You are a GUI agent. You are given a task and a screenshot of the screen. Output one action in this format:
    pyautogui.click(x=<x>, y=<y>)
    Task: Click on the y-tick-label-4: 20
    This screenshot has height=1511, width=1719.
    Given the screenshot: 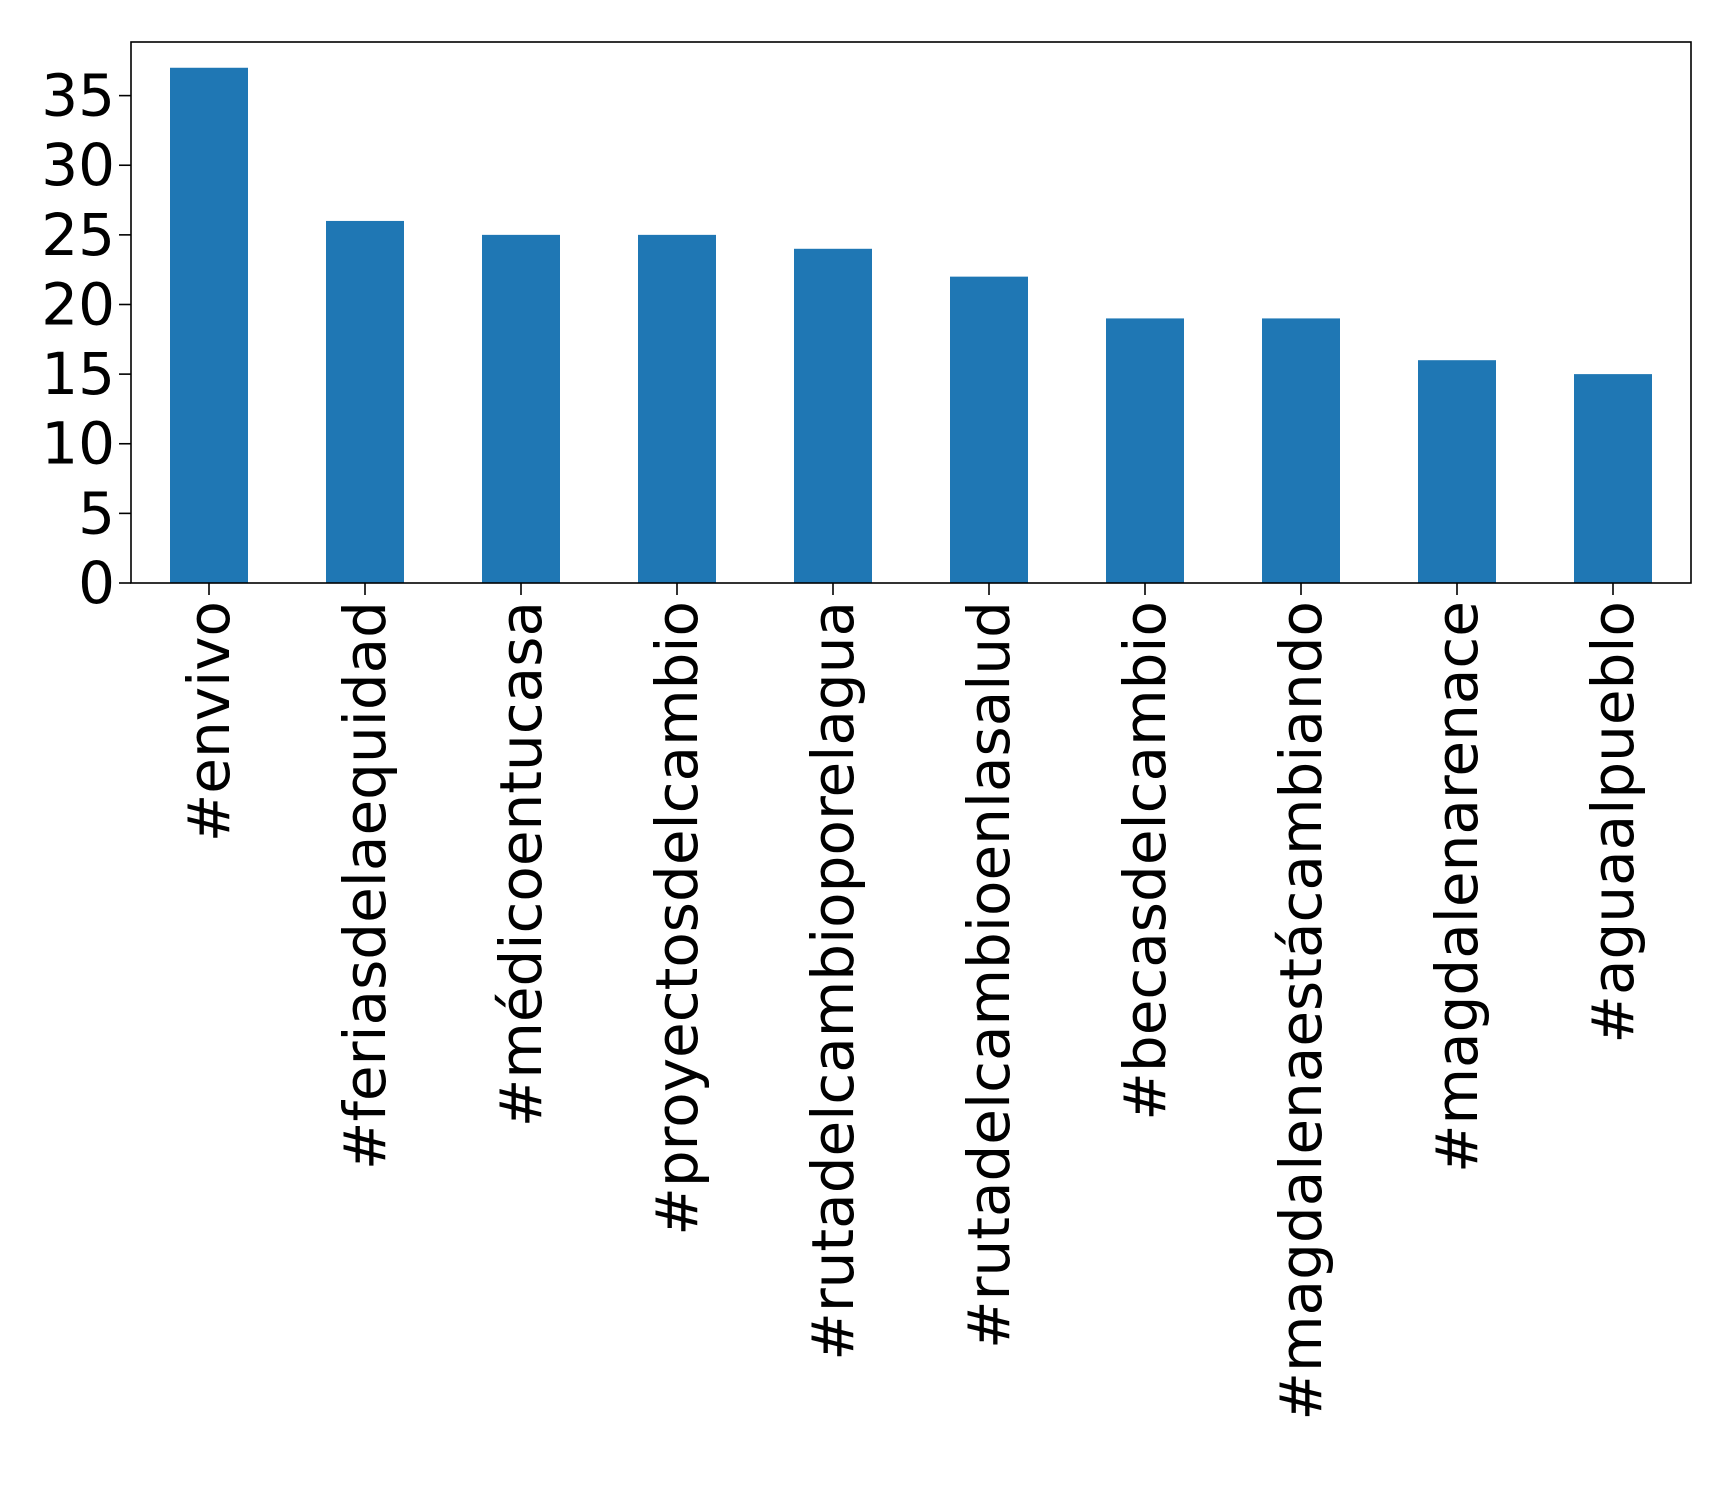 What is the action you would take?
    pyautogui.click(x=78, y=304)
    